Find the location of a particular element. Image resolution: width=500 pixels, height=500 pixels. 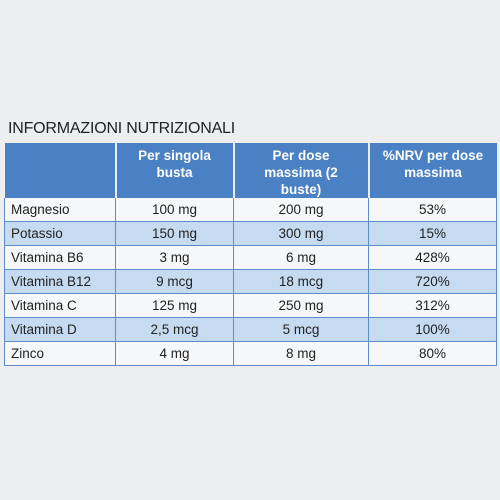

table-row: Vitamina B12 9 mcg 18 mcg 720% is located at coordinates (250, 281).